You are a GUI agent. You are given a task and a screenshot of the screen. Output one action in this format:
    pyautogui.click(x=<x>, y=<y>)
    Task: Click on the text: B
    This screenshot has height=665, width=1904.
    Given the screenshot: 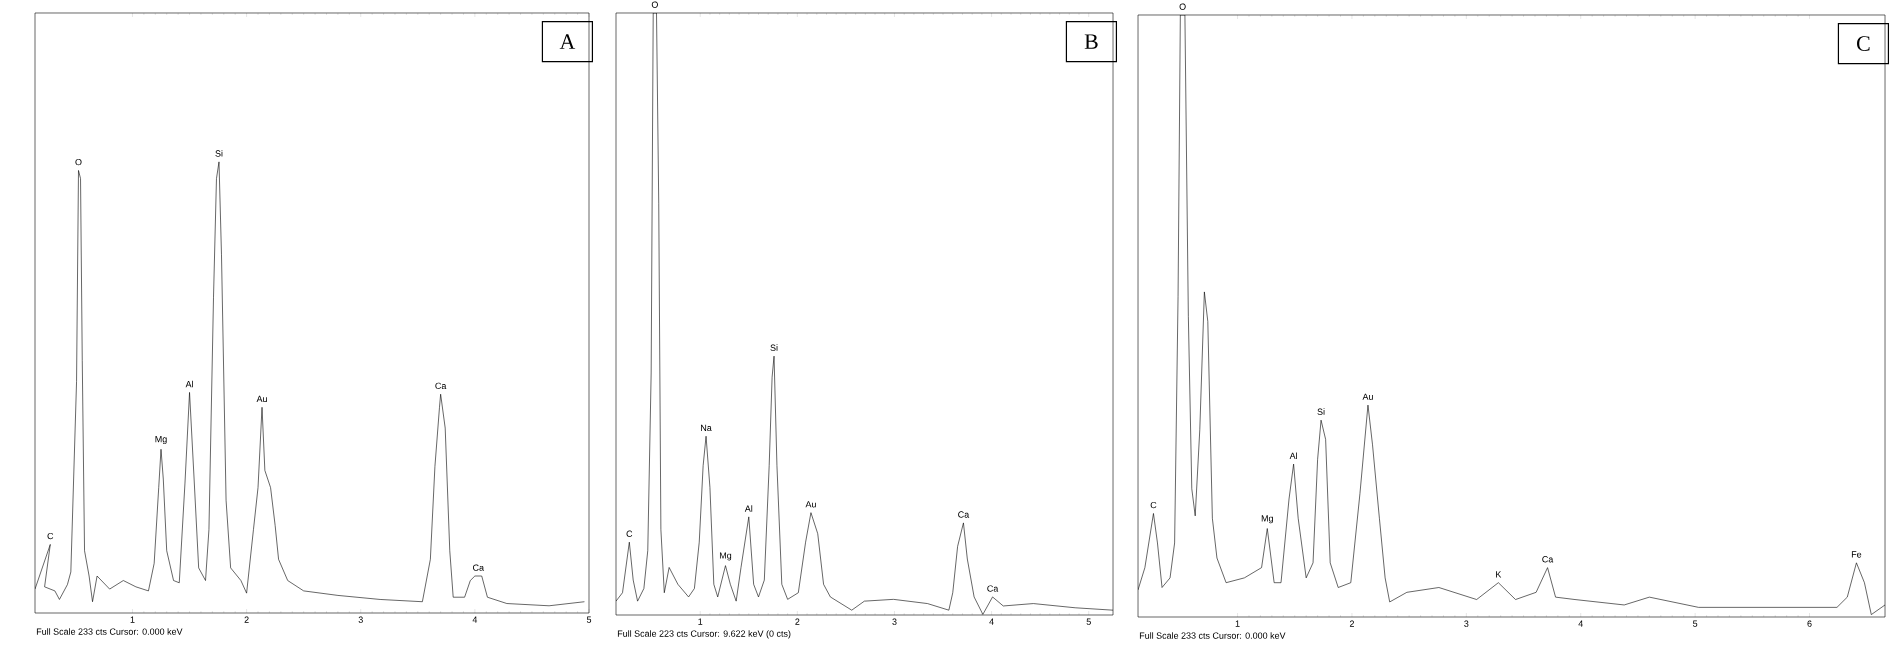 What is the action you would take?
    pyautogui.click(x=1091, y=41)
    